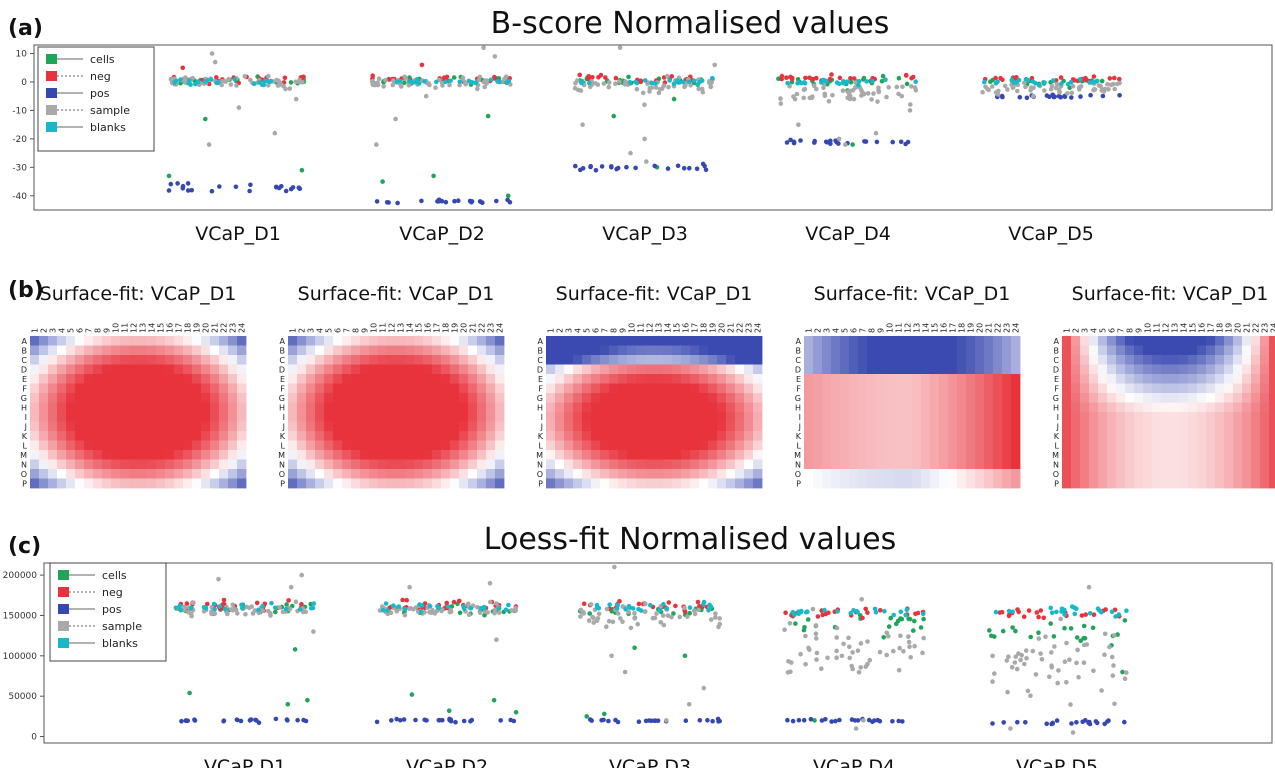 The height and width of the screenshot is (768, 1275). What do you see at coordinates (24, 398) in the screenshot?
I see `row-label: G` at bounding box center [24, 398].